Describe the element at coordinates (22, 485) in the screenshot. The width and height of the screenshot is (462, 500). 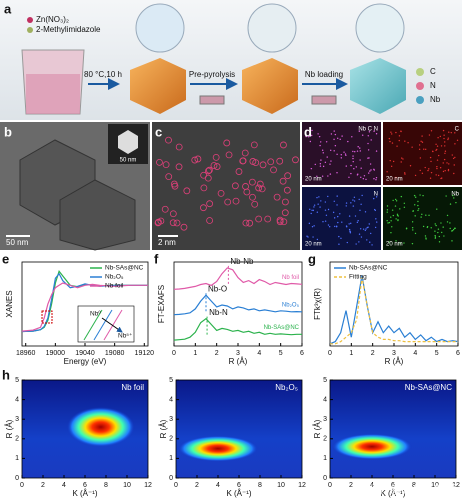
I see `x-tick-label: 0` at that location.